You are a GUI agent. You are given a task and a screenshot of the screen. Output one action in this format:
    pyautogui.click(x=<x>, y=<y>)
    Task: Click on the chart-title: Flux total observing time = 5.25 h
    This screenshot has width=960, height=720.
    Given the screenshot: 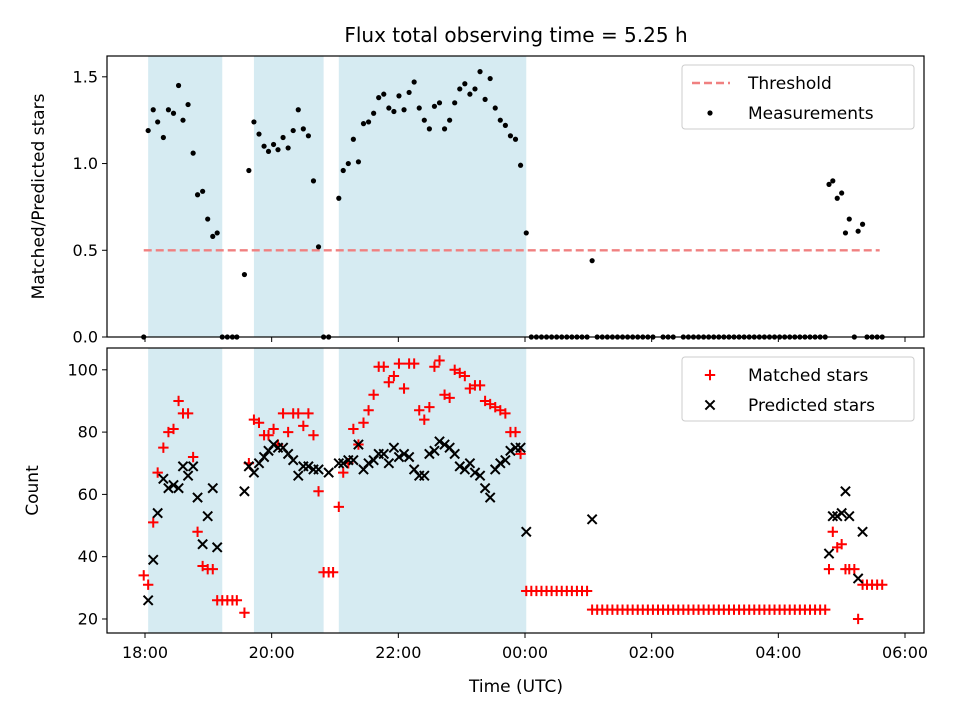 What is the action you would take?
    pyautogui.click(x=515, y=35)
    